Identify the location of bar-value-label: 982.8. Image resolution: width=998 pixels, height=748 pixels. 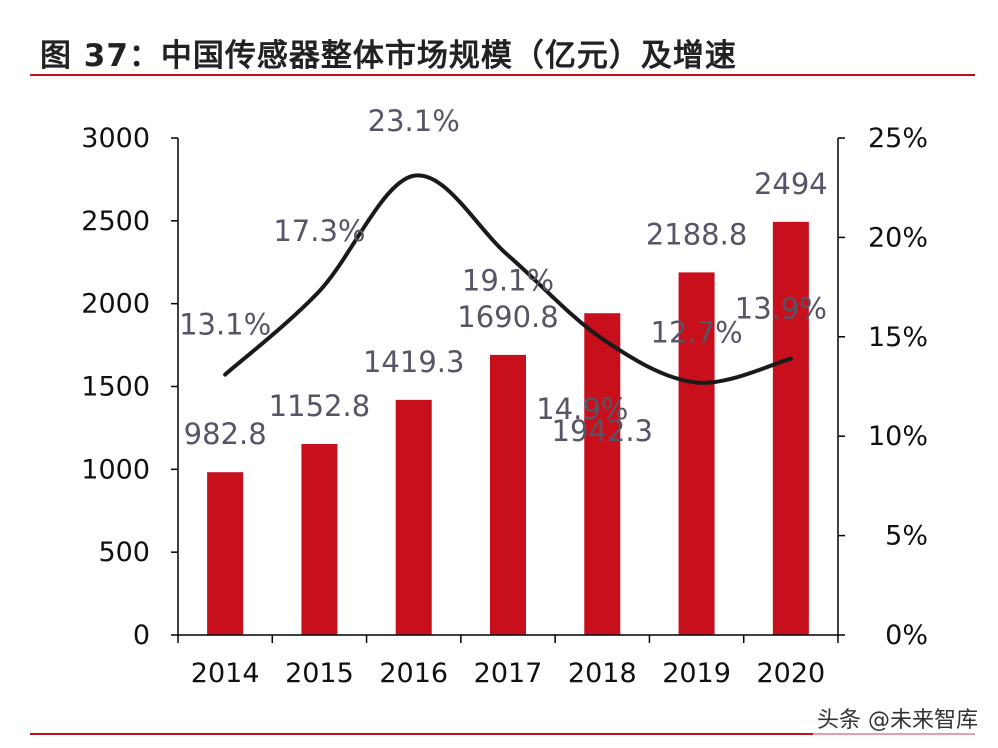
(225, 434).